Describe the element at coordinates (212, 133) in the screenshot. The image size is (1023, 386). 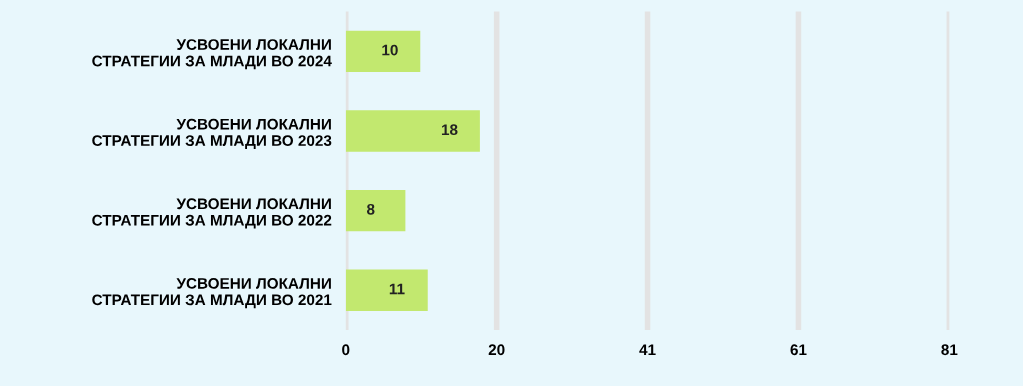
I see `y-tick-label: УСВОЕНИ ЛОКАЛНИ СТРАТЕГИИ ЗА МЛАДИ ВО 2023` at that location.